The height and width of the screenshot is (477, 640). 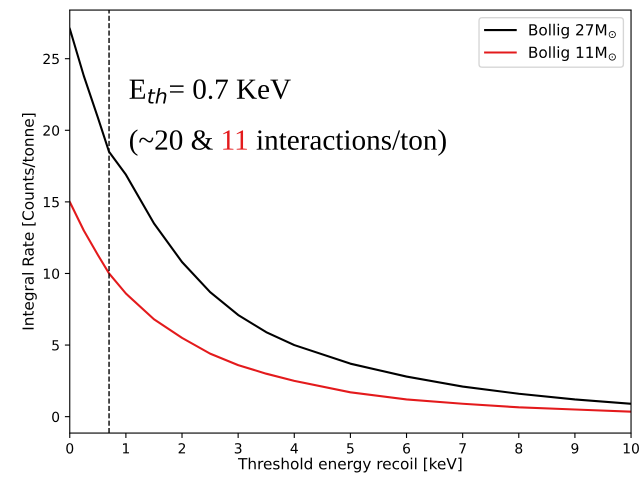 What do you see at coordinates (462, 448) in the screenshot?
I see `x-tick-label: 7` at bounding box center [462, 448].